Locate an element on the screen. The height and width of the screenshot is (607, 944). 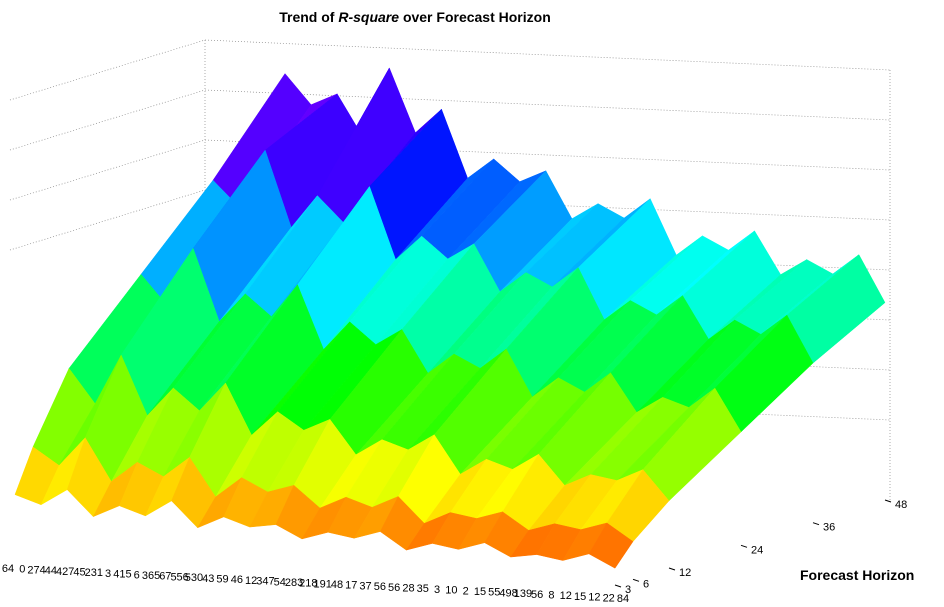
x-tick-label: 139 is located at coordinates (523, 594).